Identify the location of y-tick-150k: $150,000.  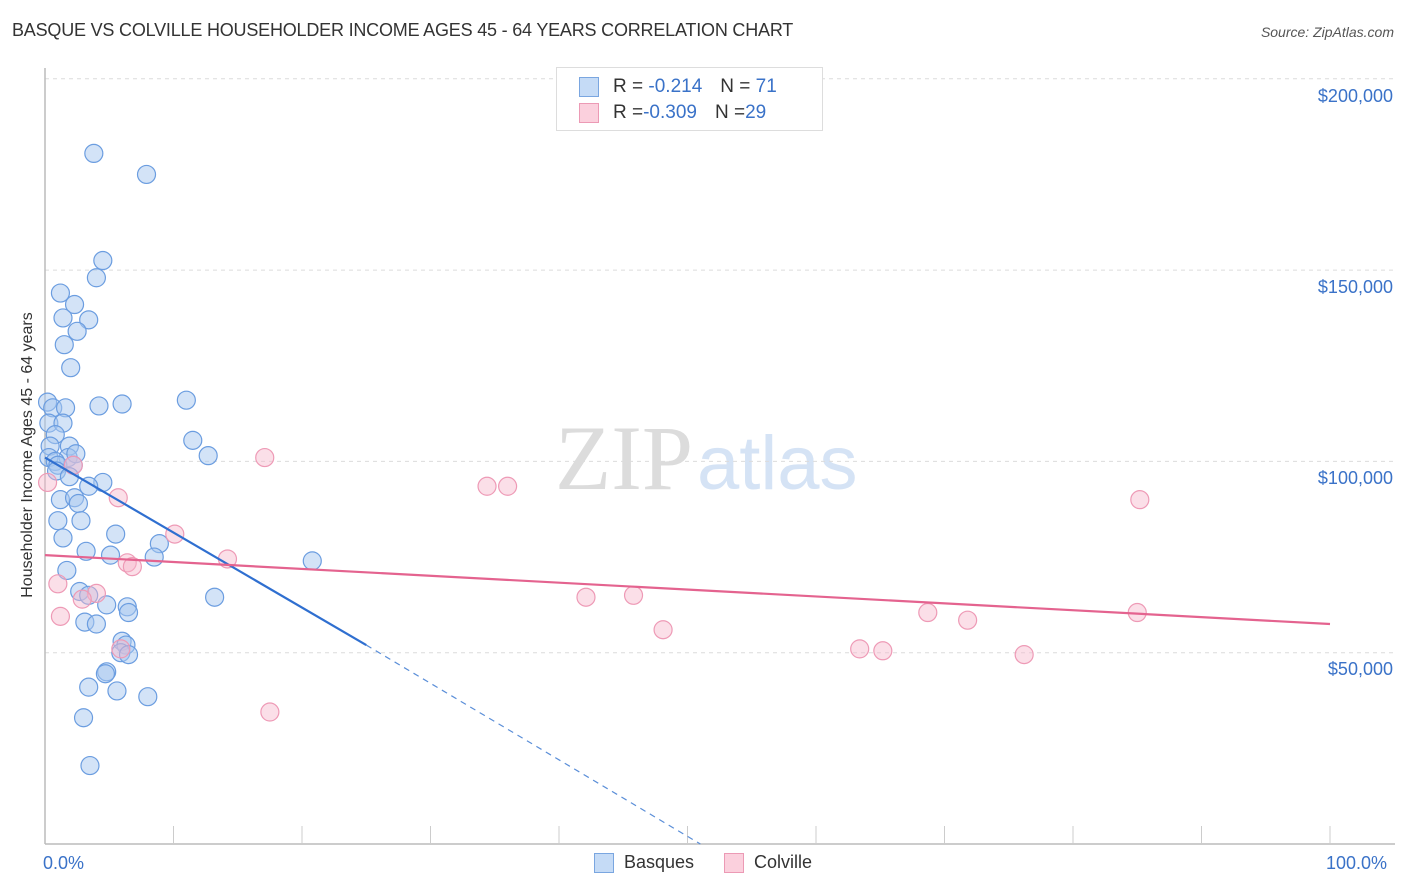
(1355, 287).